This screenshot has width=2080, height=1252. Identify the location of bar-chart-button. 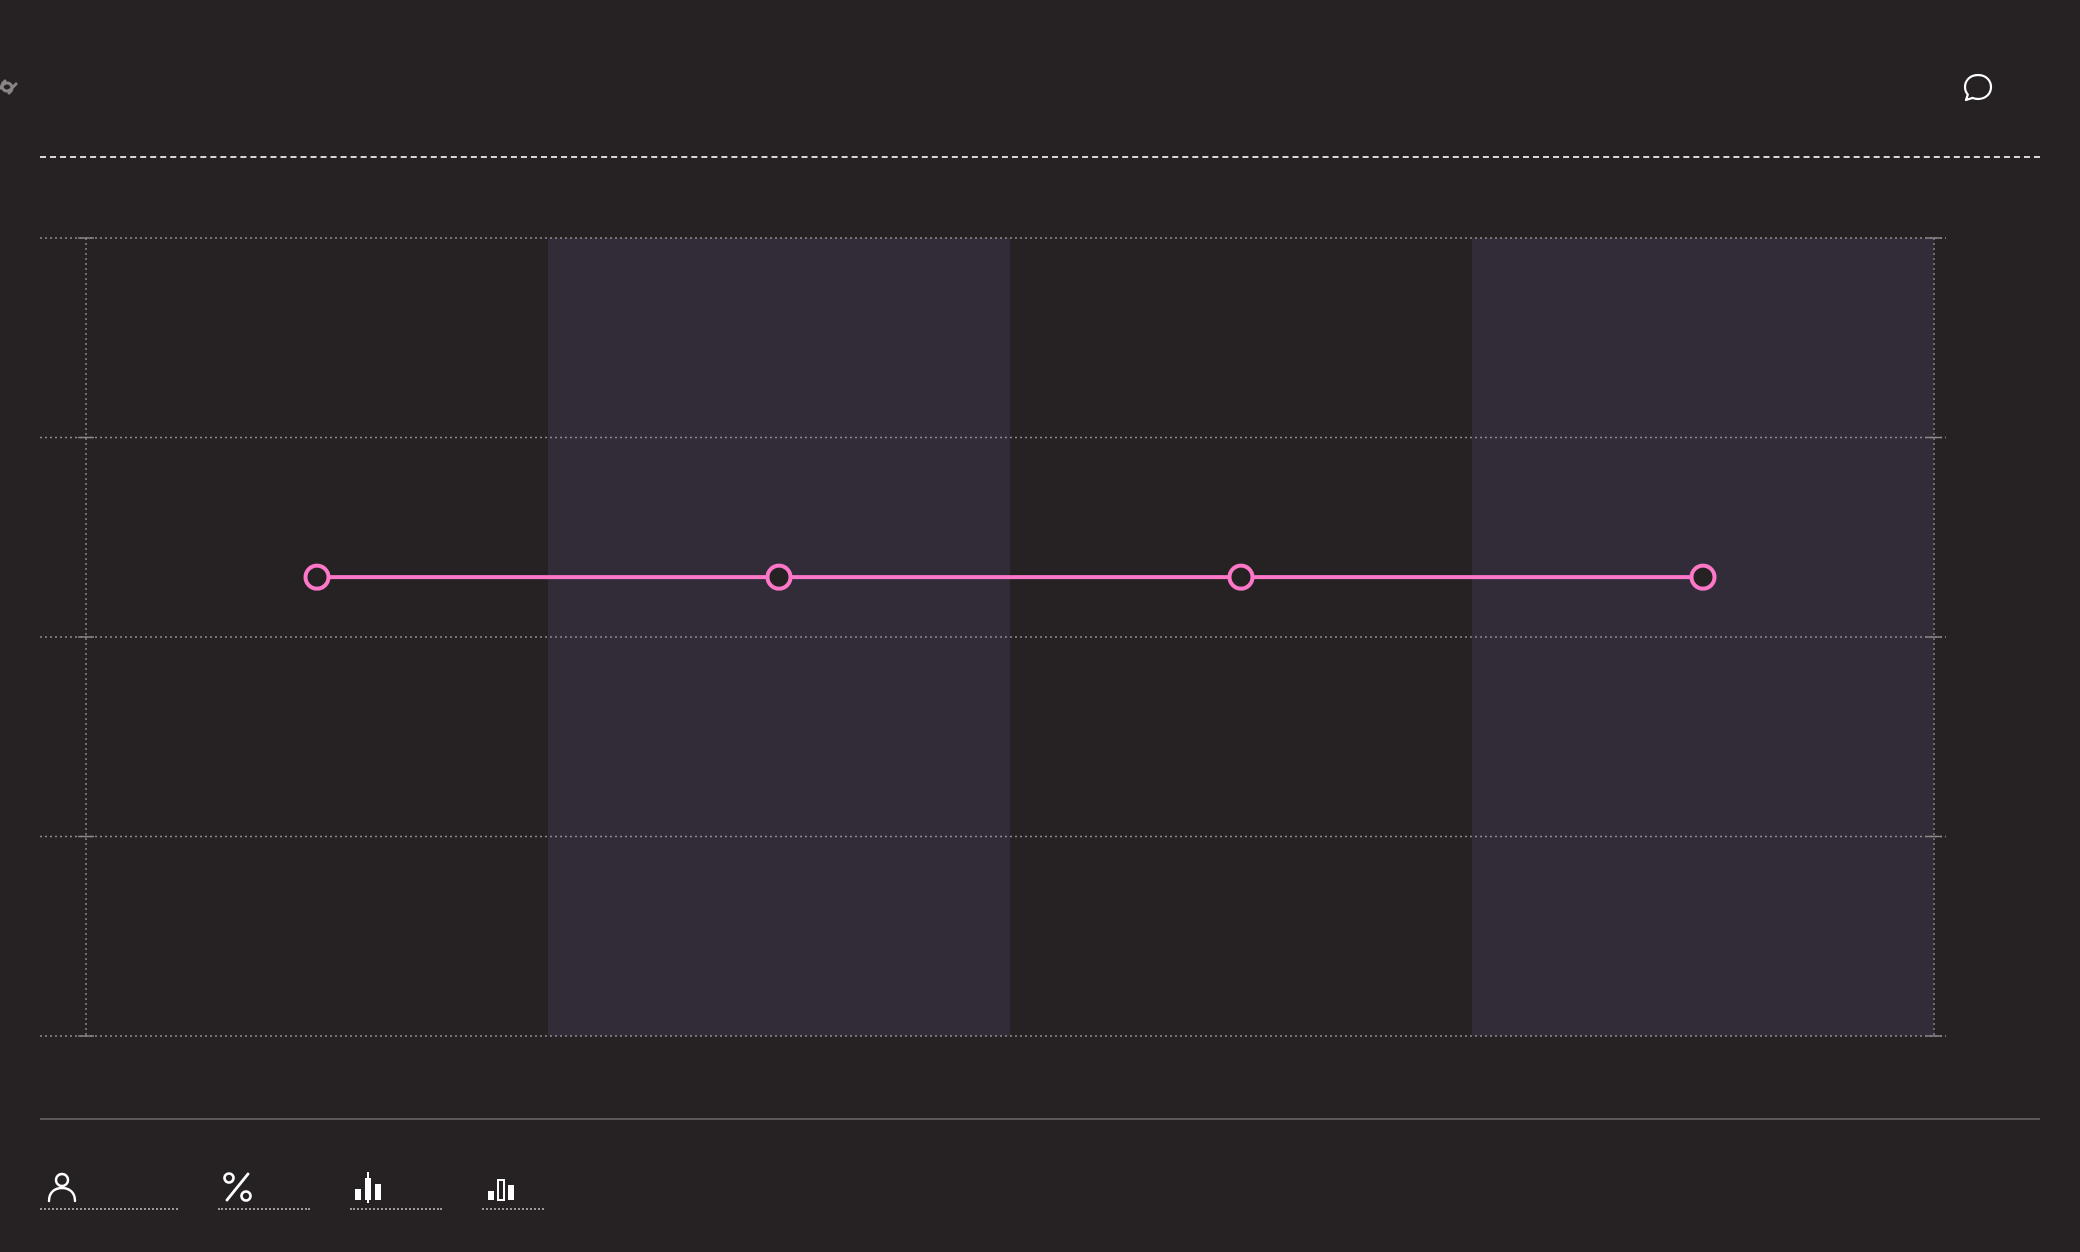
(513, 1188).